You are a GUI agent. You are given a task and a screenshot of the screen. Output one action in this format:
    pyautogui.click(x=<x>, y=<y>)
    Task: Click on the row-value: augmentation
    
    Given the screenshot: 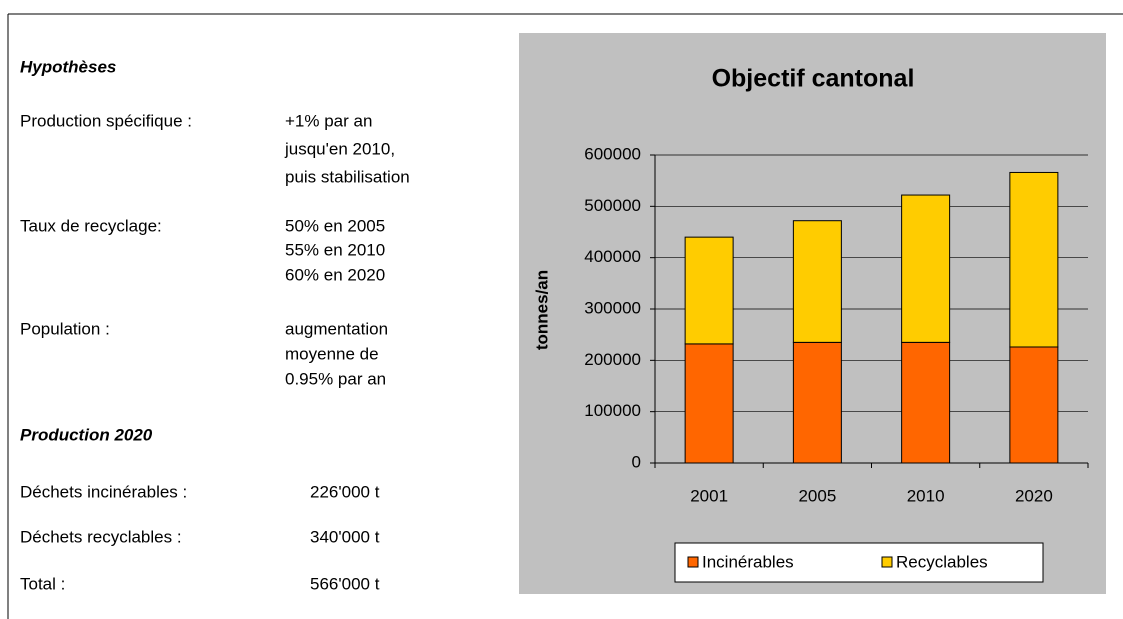 What is the action you would take?
    pyautogui.click(x=336, y=328)
    